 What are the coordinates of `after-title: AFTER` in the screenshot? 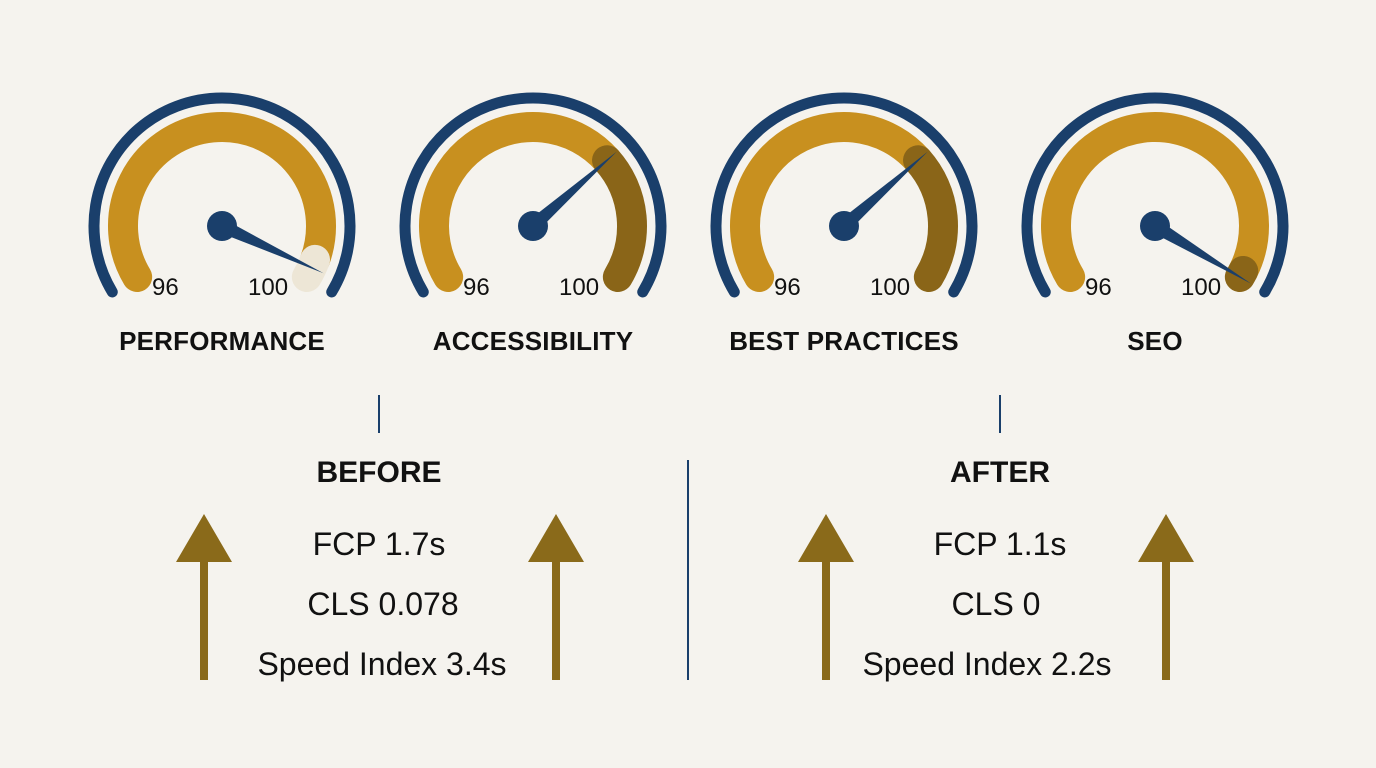 It's located at (1000, 472).